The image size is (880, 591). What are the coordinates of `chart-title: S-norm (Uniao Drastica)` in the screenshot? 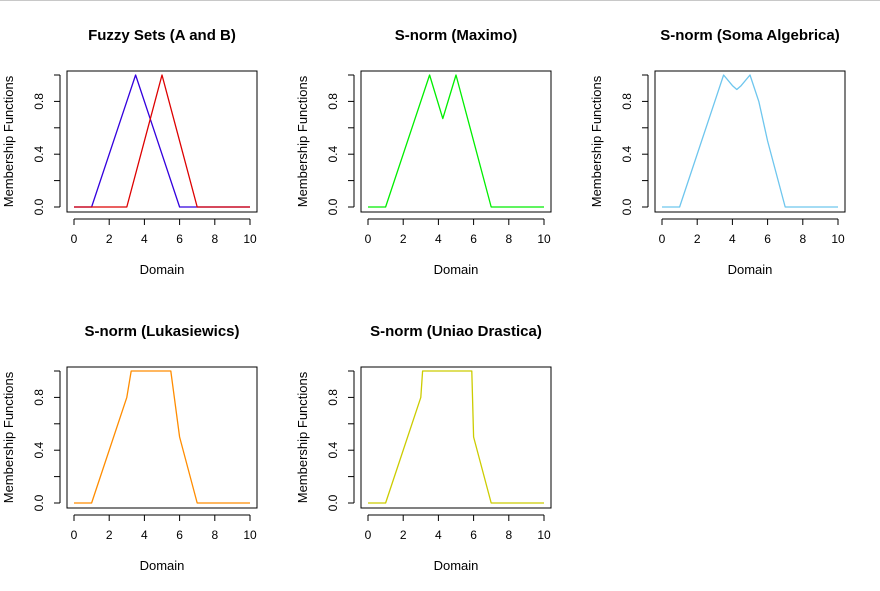 It's located at (456, 331).